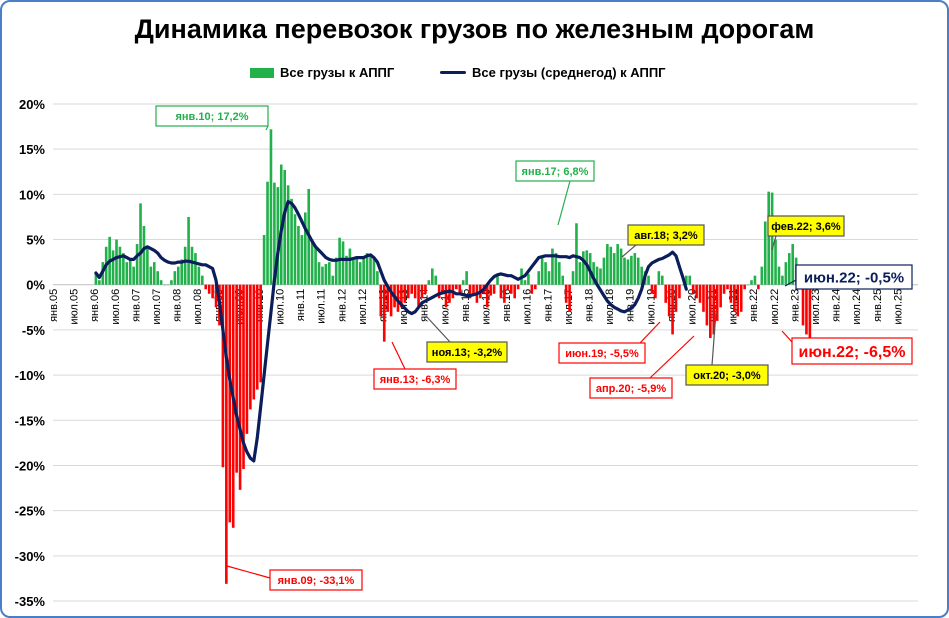 This screenshot has height=618, width=949. I want to click on y-tick-label: 10%, so click(32, 194).